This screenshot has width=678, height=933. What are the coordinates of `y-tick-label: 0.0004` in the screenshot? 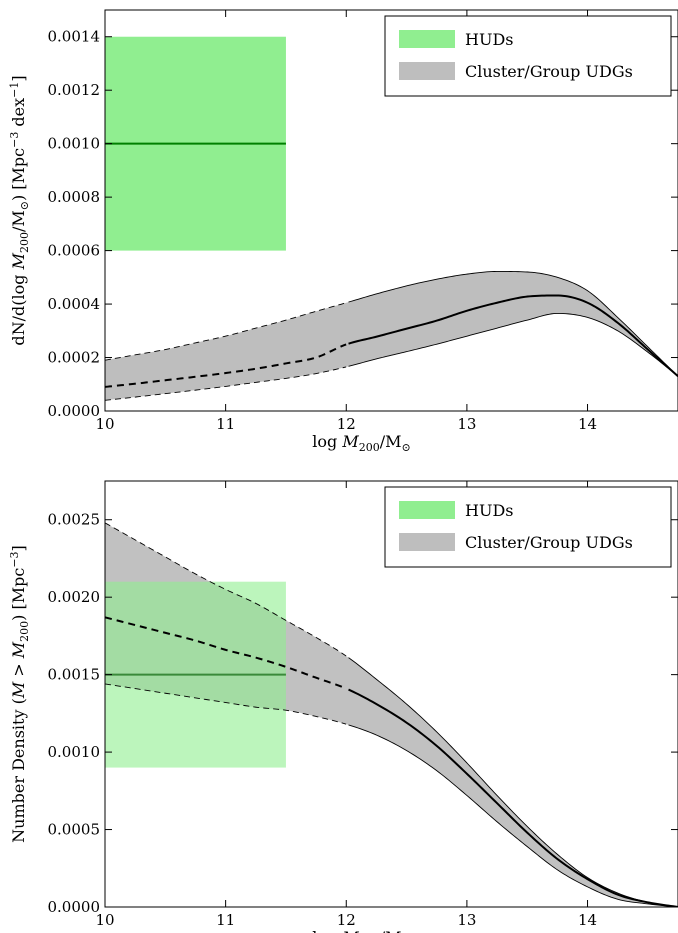 It's located at (74, 304).